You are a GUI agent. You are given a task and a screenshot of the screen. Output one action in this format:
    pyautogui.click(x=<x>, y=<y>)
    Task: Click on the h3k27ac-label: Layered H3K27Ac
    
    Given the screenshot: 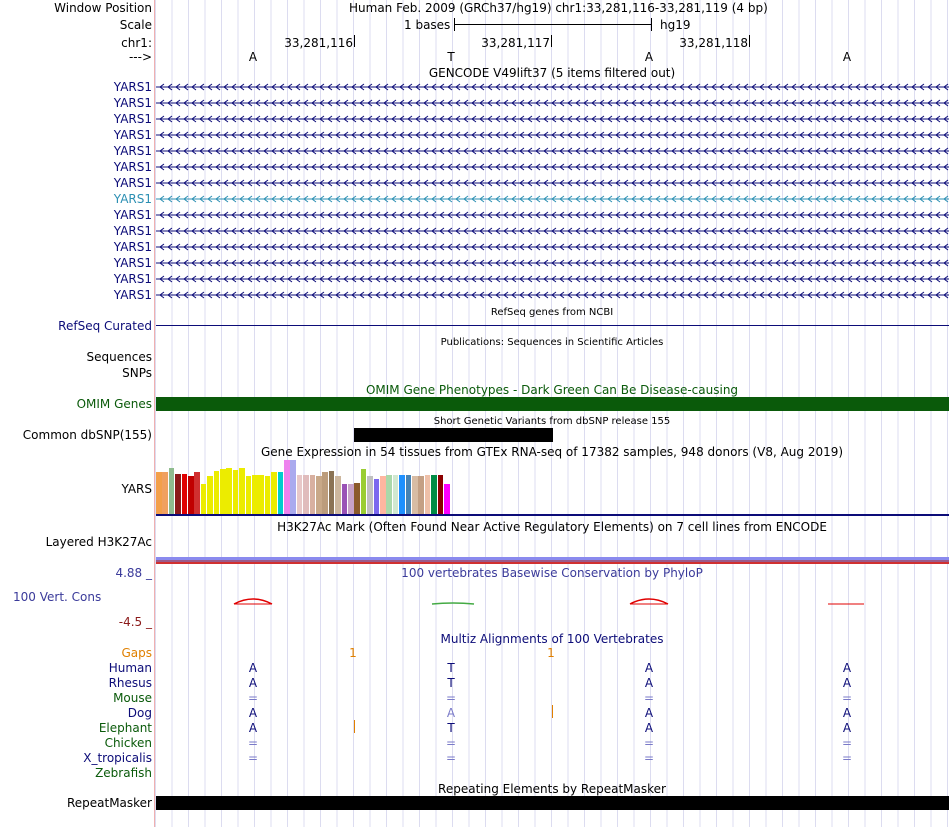 What is the action you would take?
    pyautogui.click(x=98, y=542)
    